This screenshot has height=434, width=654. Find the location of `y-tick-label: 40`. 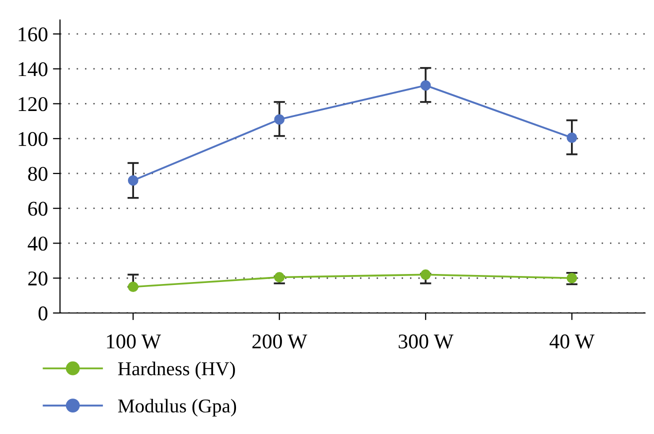

y-tick-label: 40 is located at coordinates (38, 243).